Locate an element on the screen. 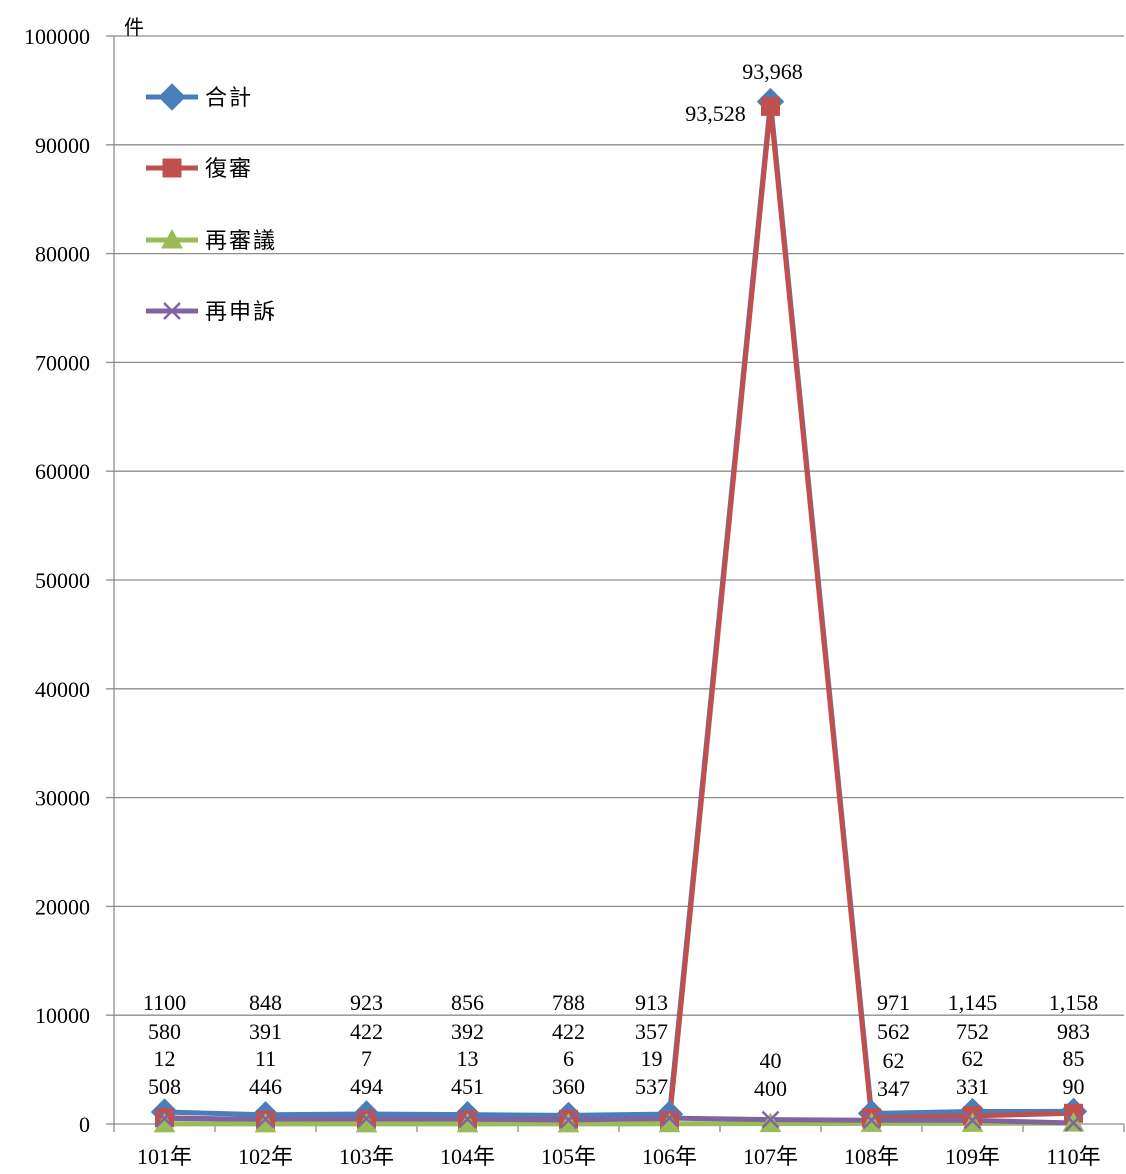 The width and height of the screenshot is (1126, 1174). data-label-reappeal: 451 is located at coordinates (467, 1086).